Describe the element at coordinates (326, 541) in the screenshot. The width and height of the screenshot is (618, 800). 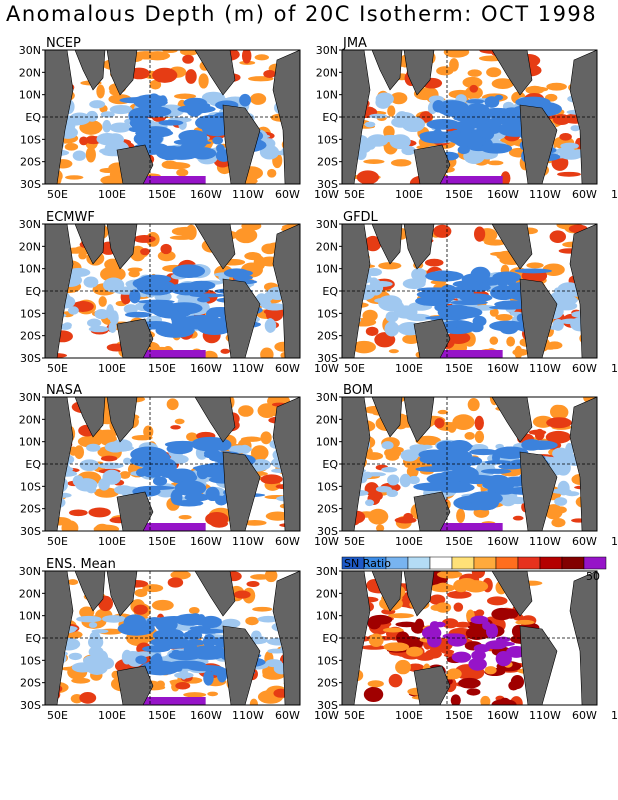
I see `lon-tick-label: 10W` at that location.